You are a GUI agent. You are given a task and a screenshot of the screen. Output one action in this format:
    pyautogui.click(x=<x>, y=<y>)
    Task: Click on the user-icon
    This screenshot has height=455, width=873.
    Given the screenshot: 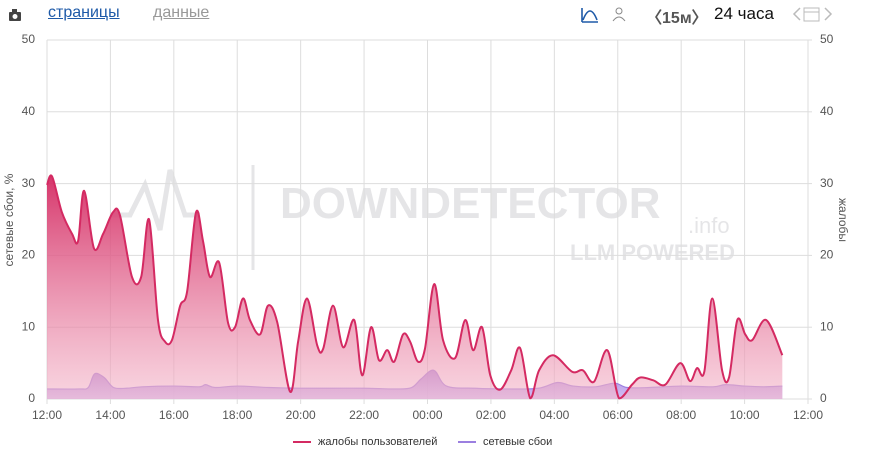 What is the action you would take?
    pyautogui.click(x=619, y=14)
    